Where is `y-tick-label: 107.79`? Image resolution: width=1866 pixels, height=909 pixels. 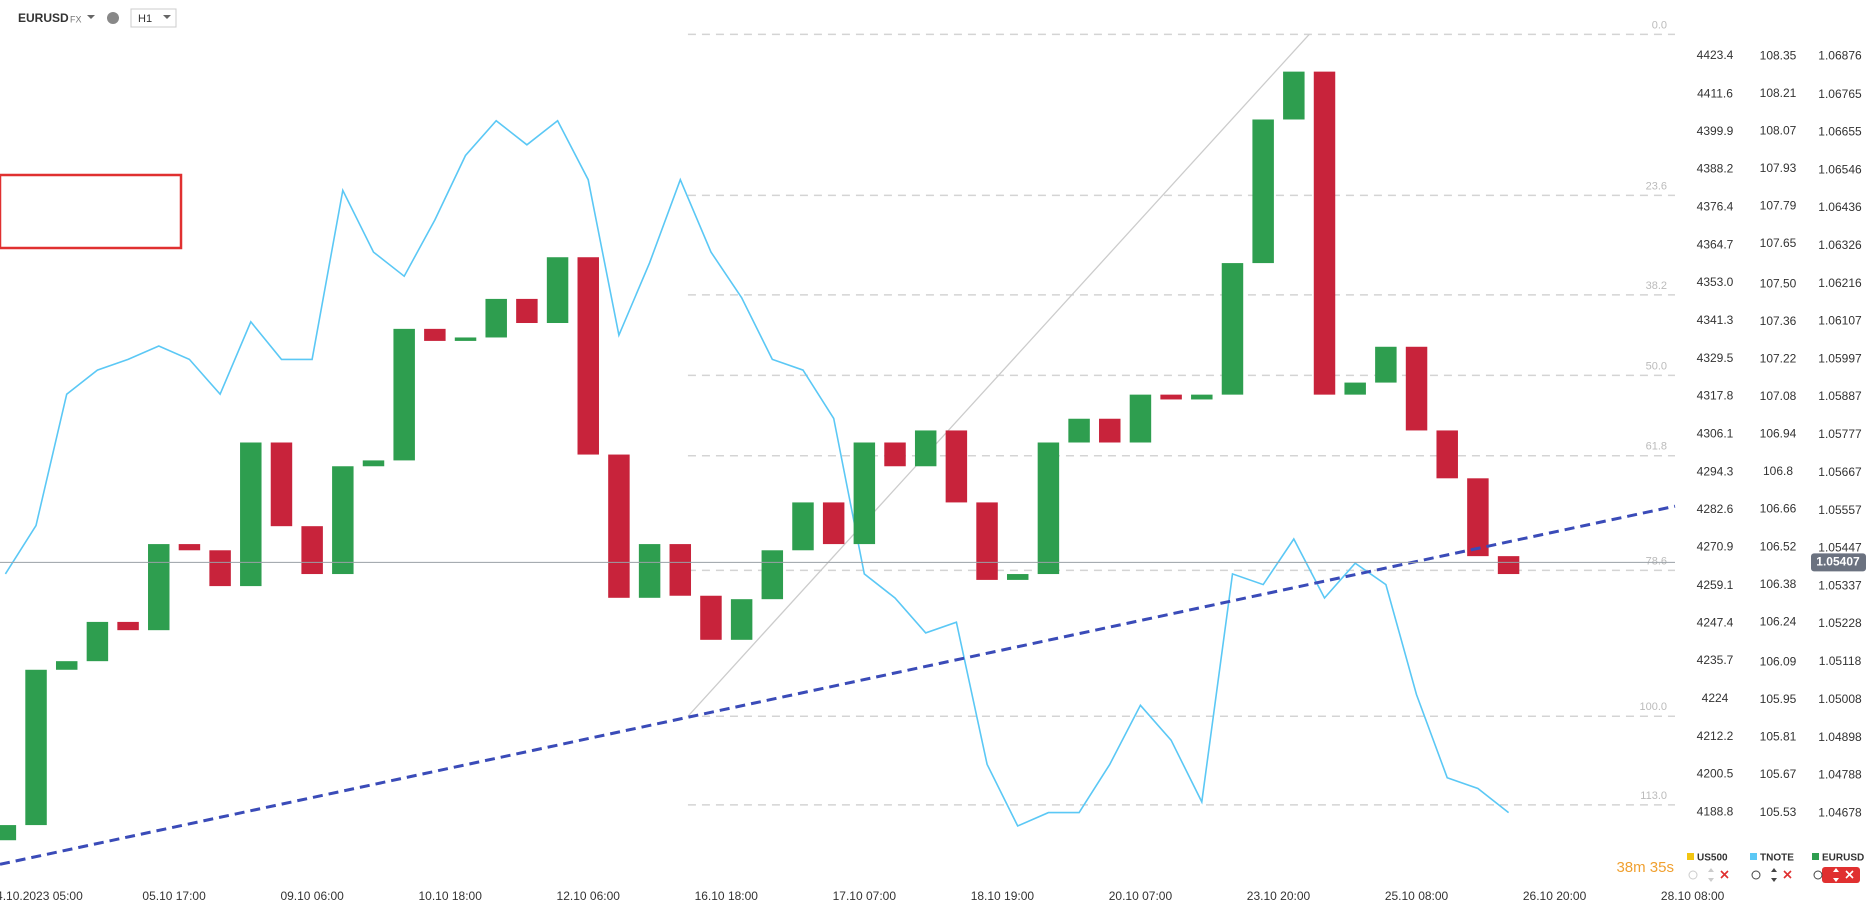 y-tick-label: 107.79 is located at coordinates (1778, 206).